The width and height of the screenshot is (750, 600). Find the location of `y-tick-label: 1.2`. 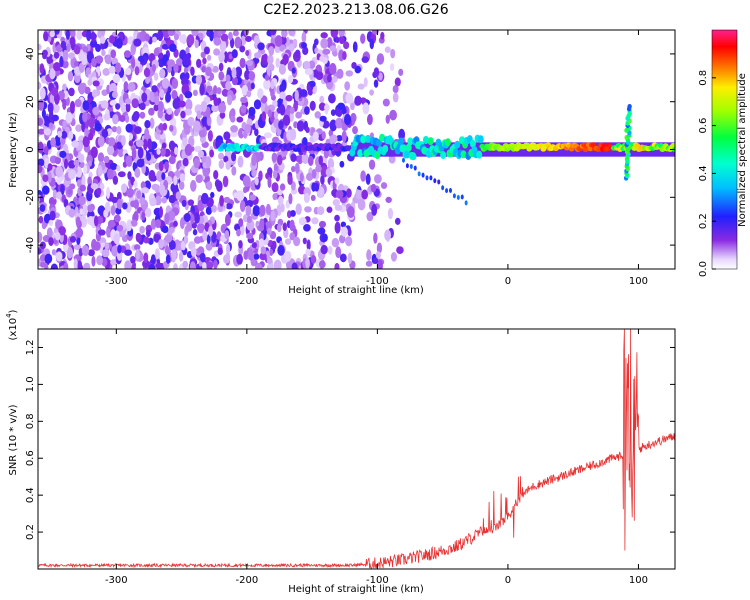

y-tick-label: 1.2 is located at coordinates (30, 348).